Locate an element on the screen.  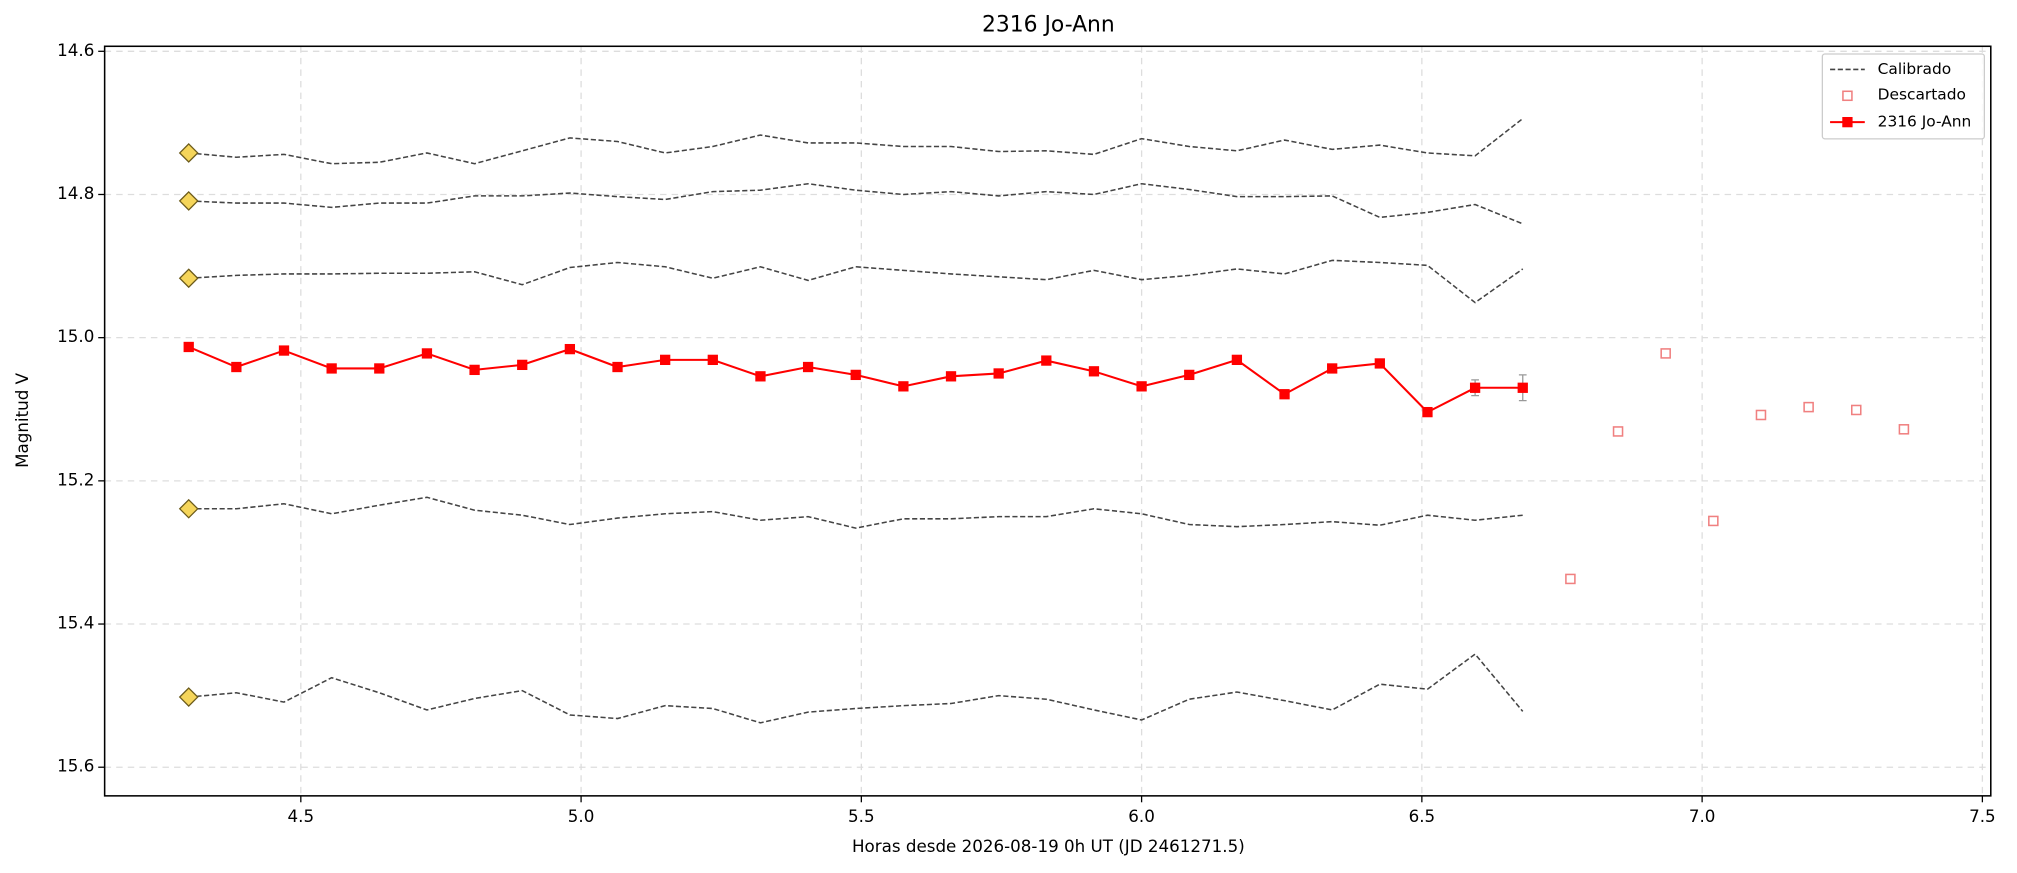
y-tick-label: 14.8 is located at coordinates (75, 193).